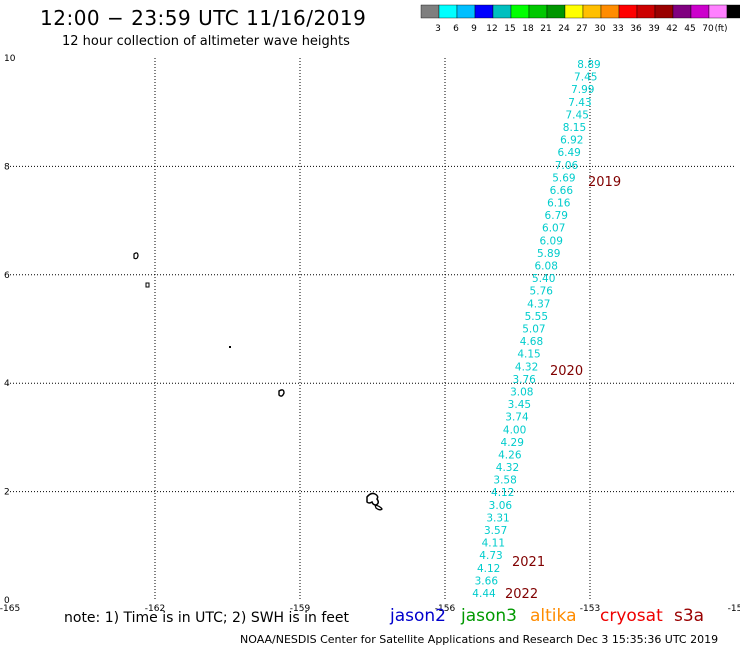 This screenshot has height=650, width=740. What do you see at coordinates (512, 443) in the screenshot?
I see `wave-height-label: 4.29` at bounding box center [512, 443].